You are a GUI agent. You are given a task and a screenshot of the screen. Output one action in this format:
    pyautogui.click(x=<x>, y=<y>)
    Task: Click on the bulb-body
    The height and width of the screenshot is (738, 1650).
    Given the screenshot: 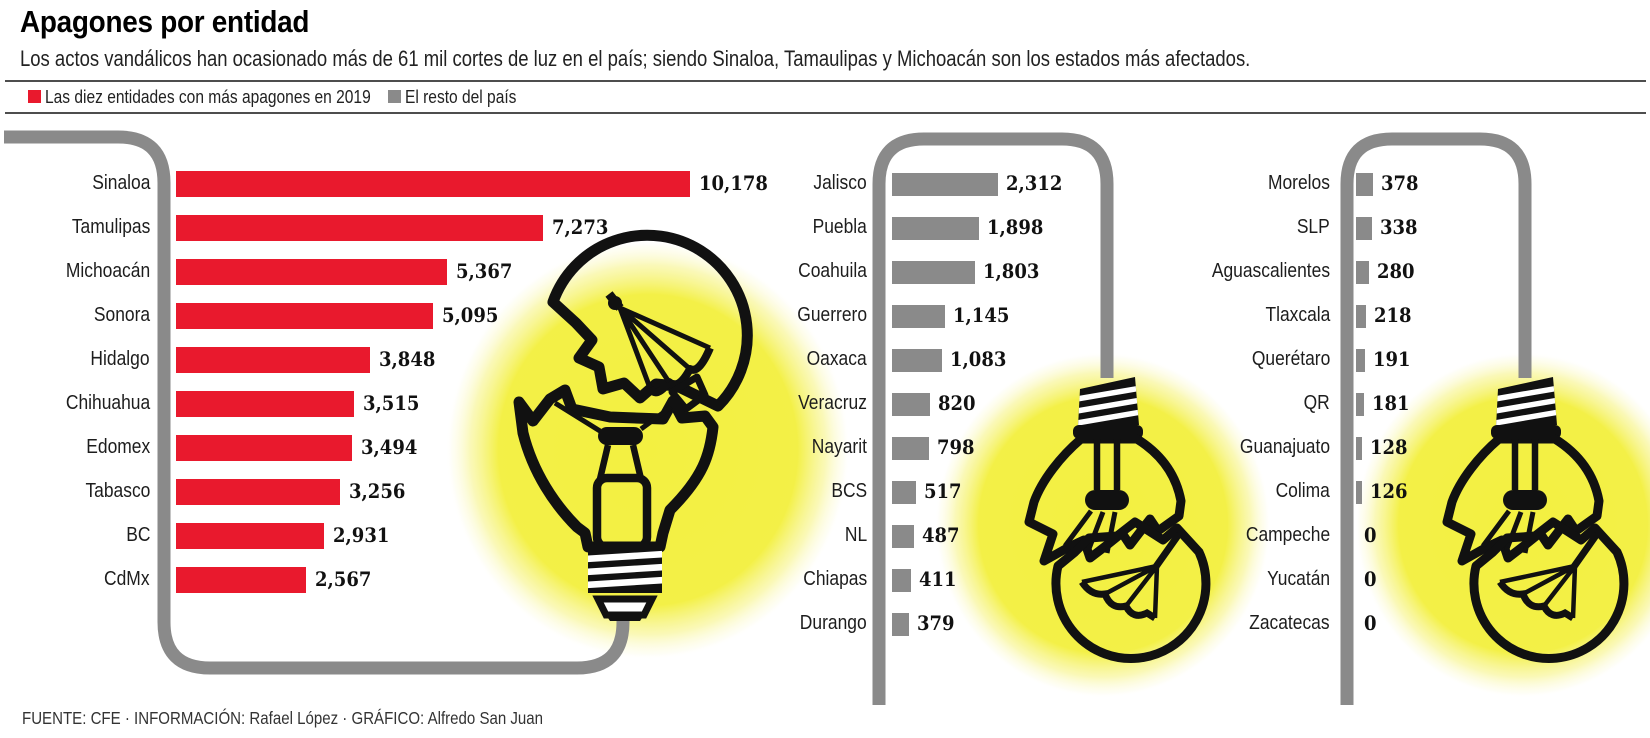 What is the action you would take?
    pyautogui.click(x=616, y=468)
    